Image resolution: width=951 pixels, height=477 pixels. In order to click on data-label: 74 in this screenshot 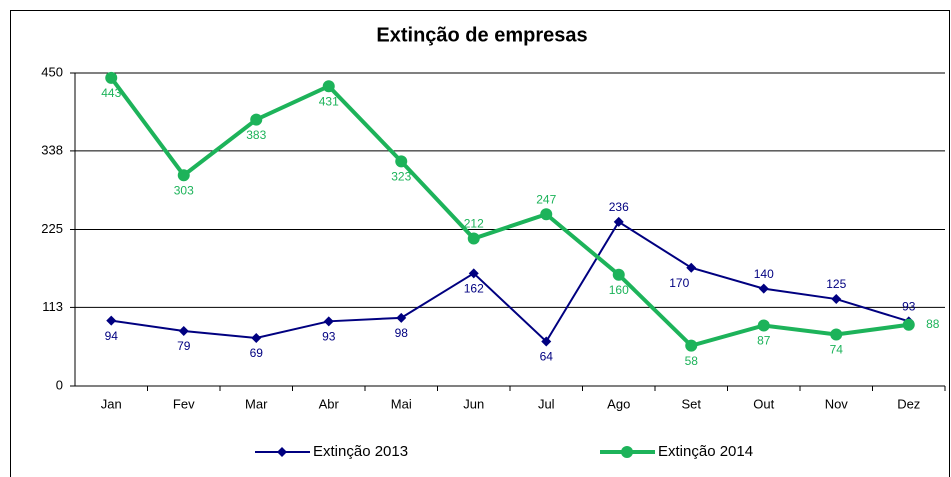, I will do `click(837, 350)`.